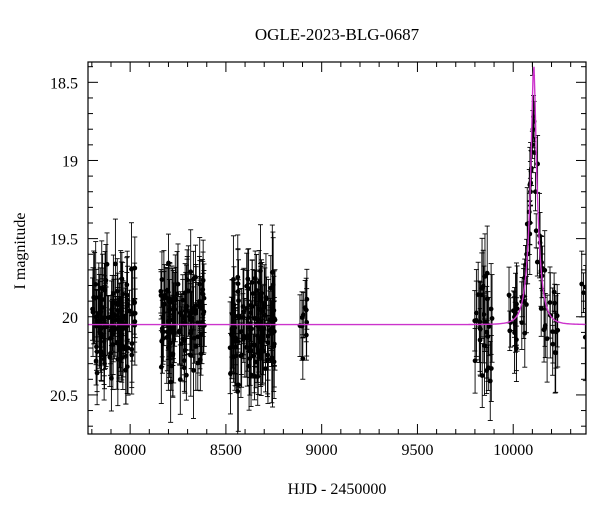 The image size is (600, 517). What do you see at coordinates (64, 240) in the screenshot?
I see `y-tick-label: 19.5` at bounding box center [64, 240].